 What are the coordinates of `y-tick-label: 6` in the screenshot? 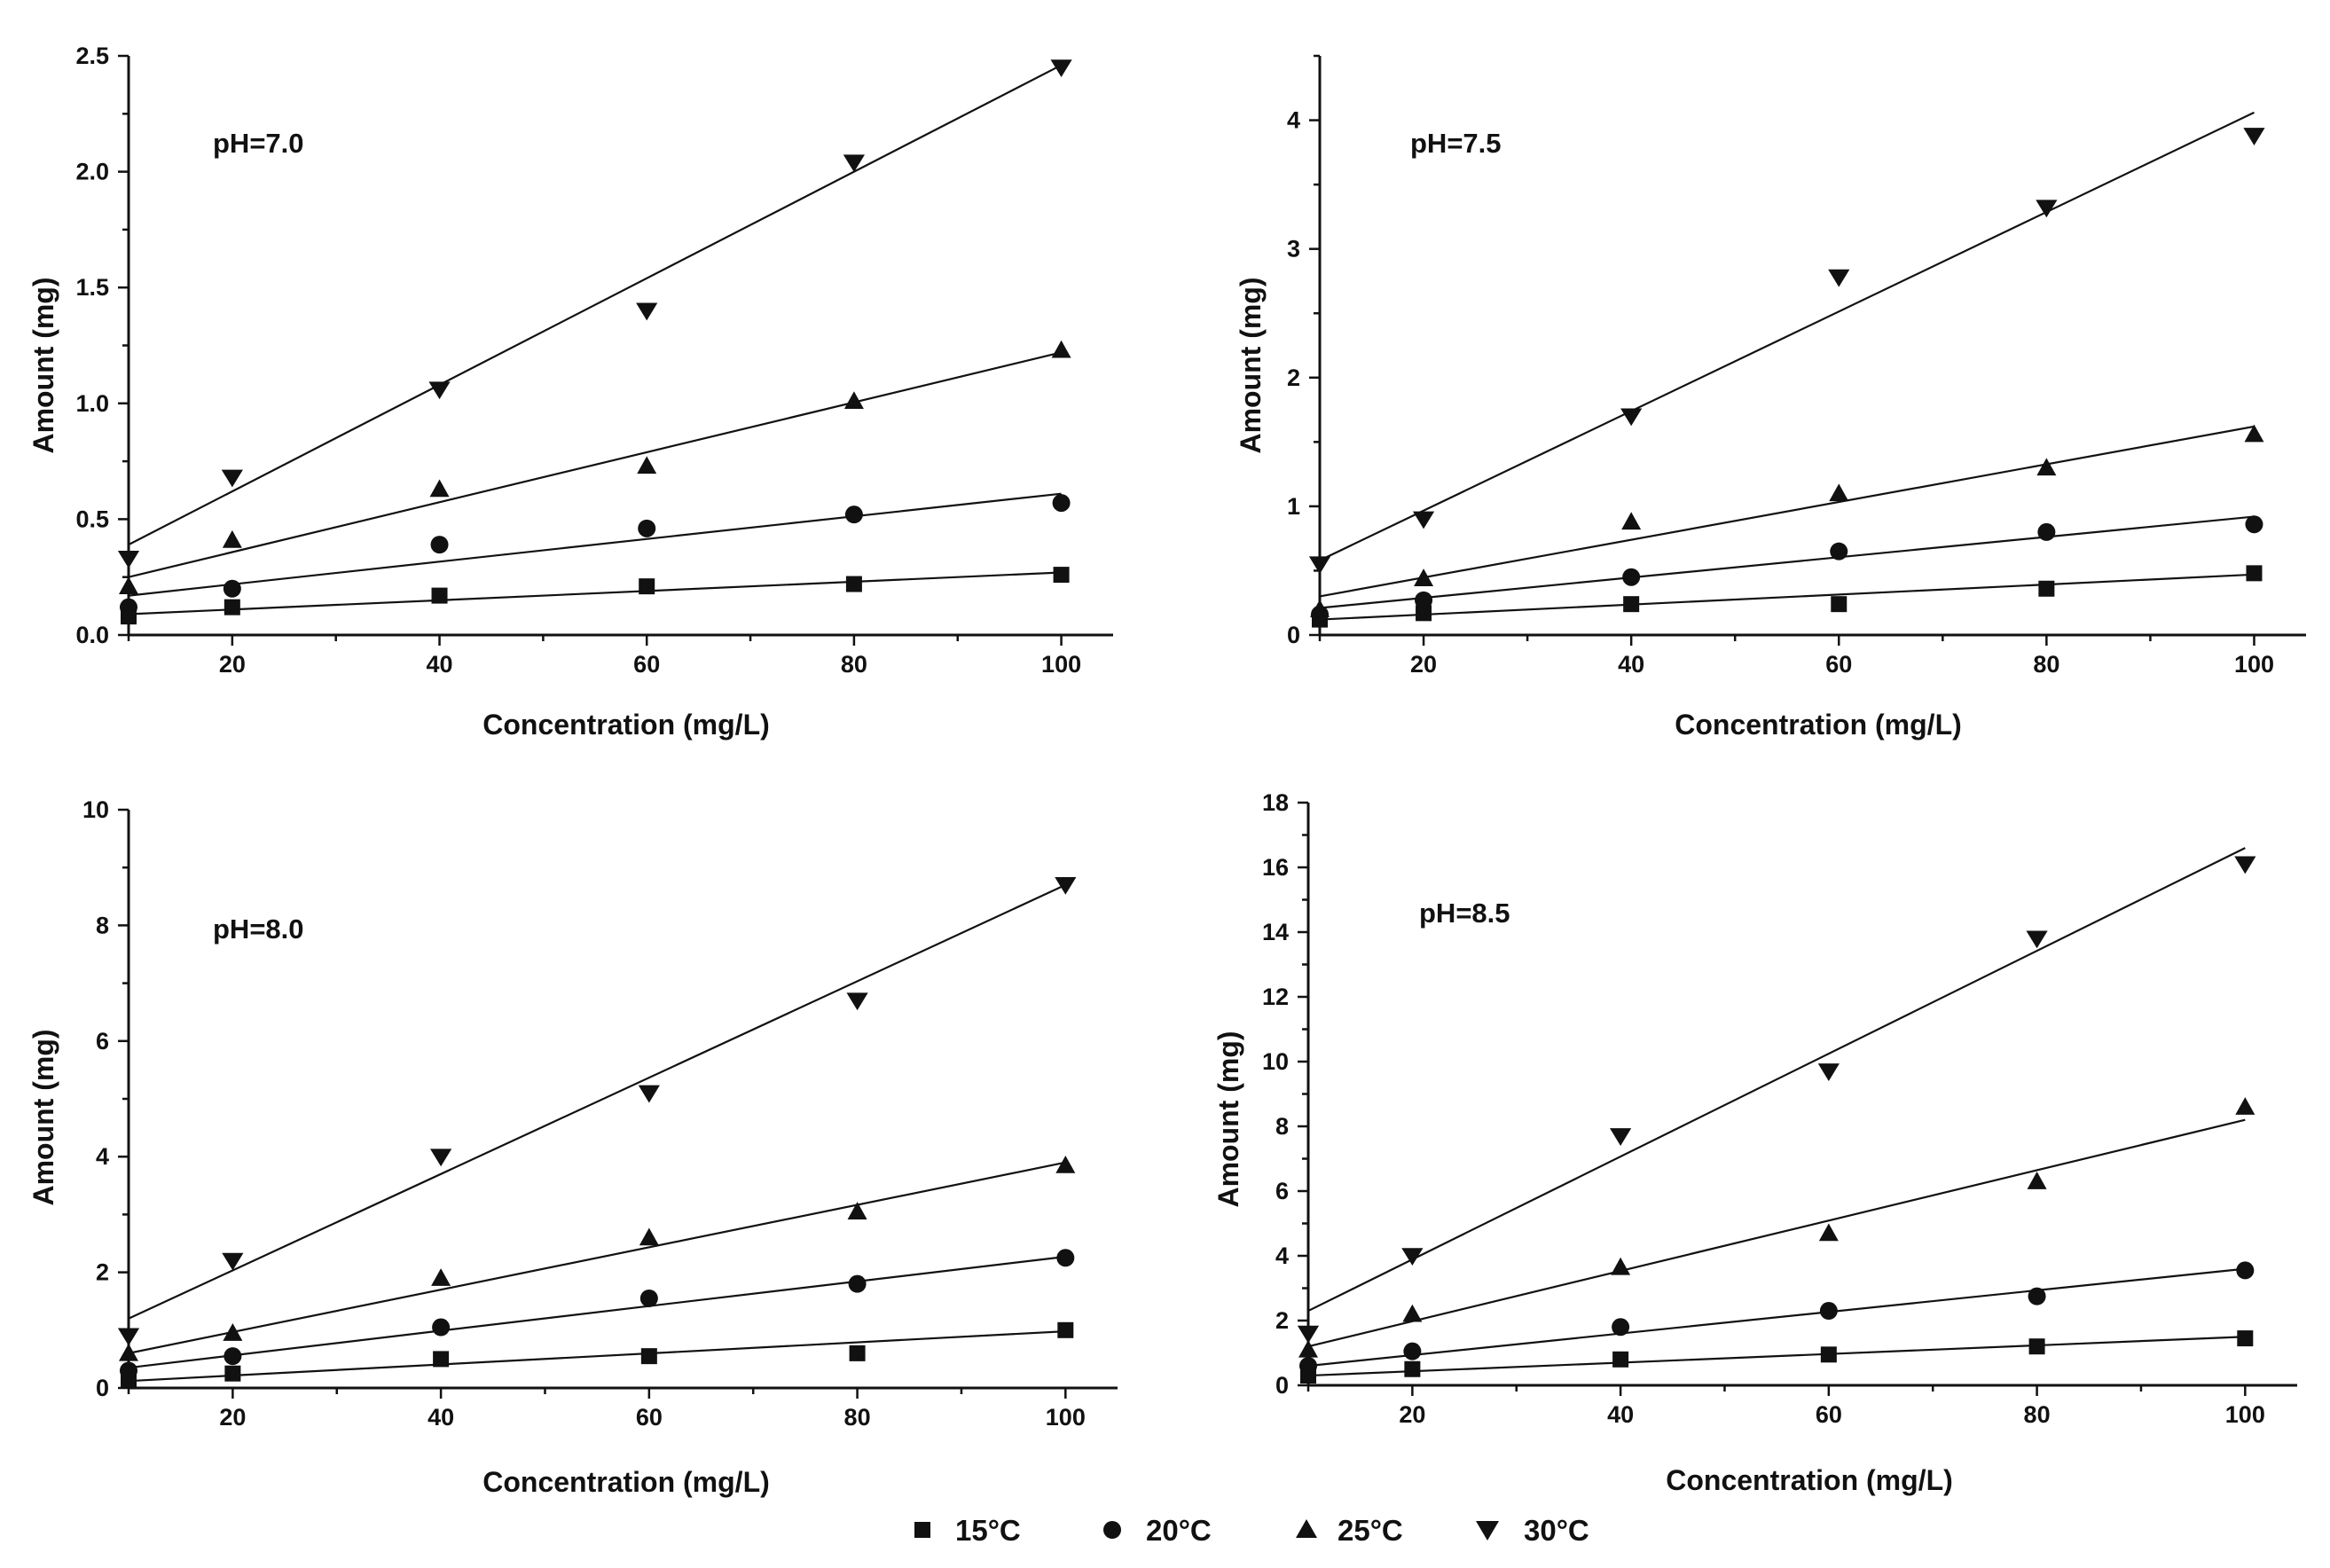 It's located at (1282, 1191).